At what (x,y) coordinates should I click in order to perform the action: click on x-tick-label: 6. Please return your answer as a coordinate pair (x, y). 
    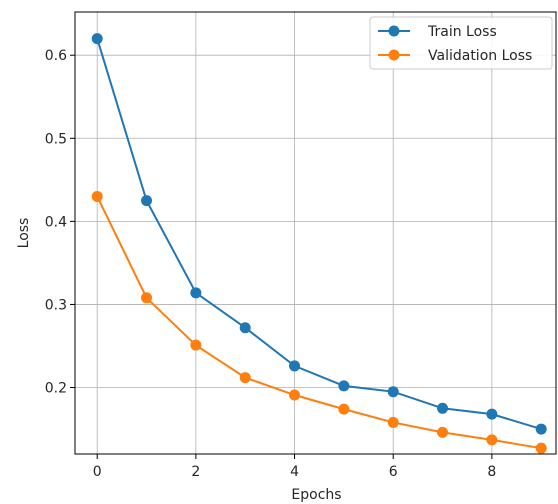
    Looking at the image, I should click on (393, 472).